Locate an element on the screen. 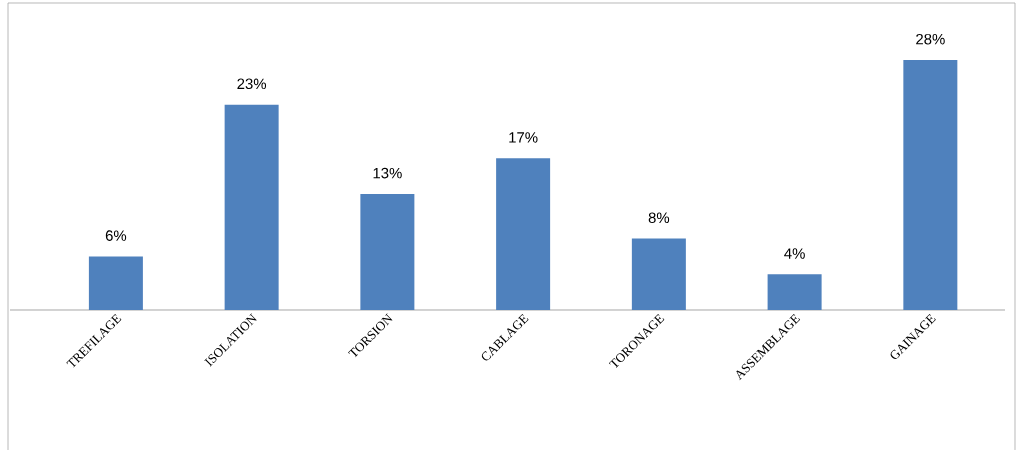  data-label: 23% is located at coordinates (252, 84).